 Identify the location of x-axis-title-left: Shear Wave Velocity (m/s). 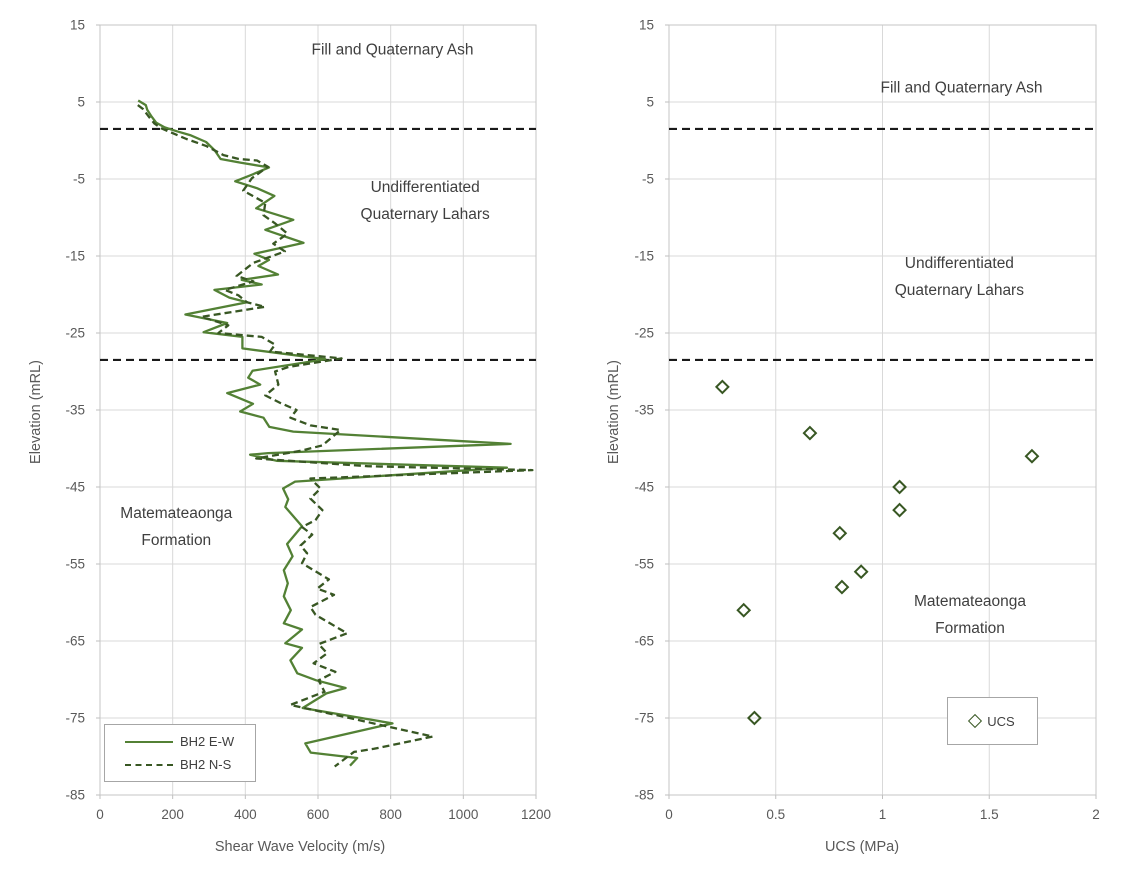
(300, 847).